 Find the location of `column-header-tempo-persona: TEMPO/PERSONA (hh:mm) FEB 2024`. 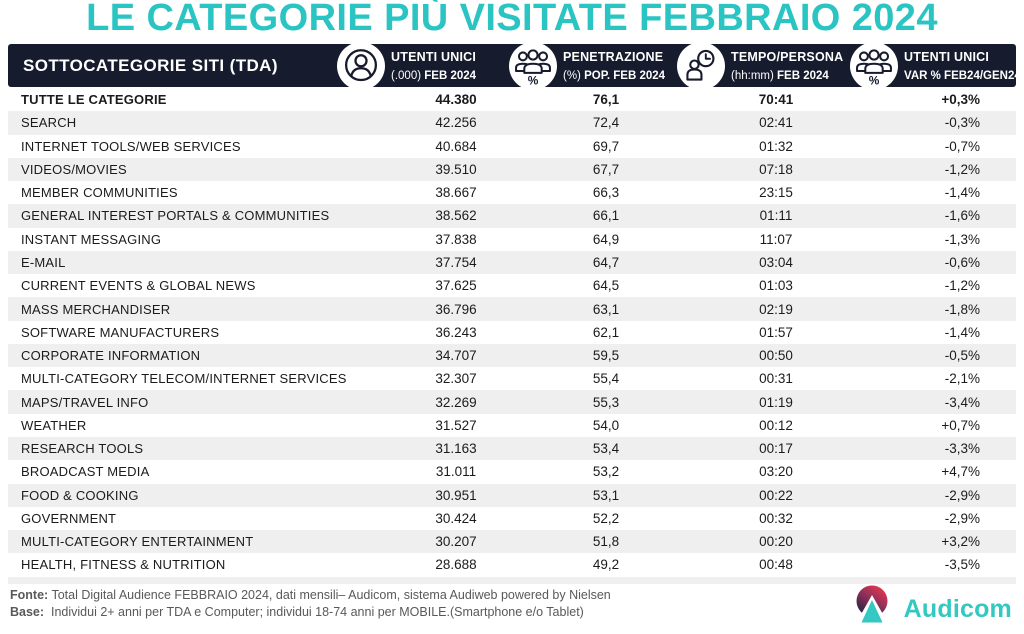

column-header-tempo-persona: TEMPO/PERSONA (hh:mm) FEB 2024 is located at coordinates (760, 65).